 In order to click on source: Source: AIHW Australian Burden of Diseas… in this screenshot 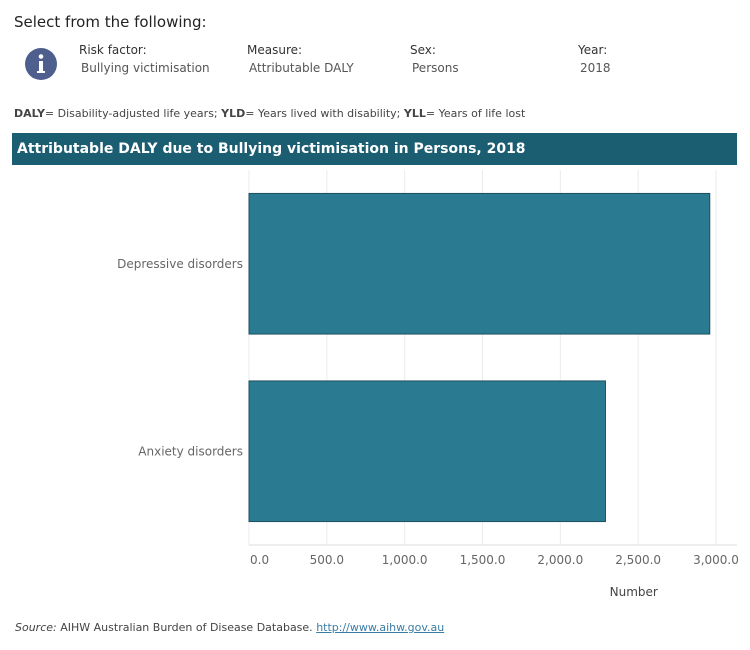, I will do `click(229, 627)`.